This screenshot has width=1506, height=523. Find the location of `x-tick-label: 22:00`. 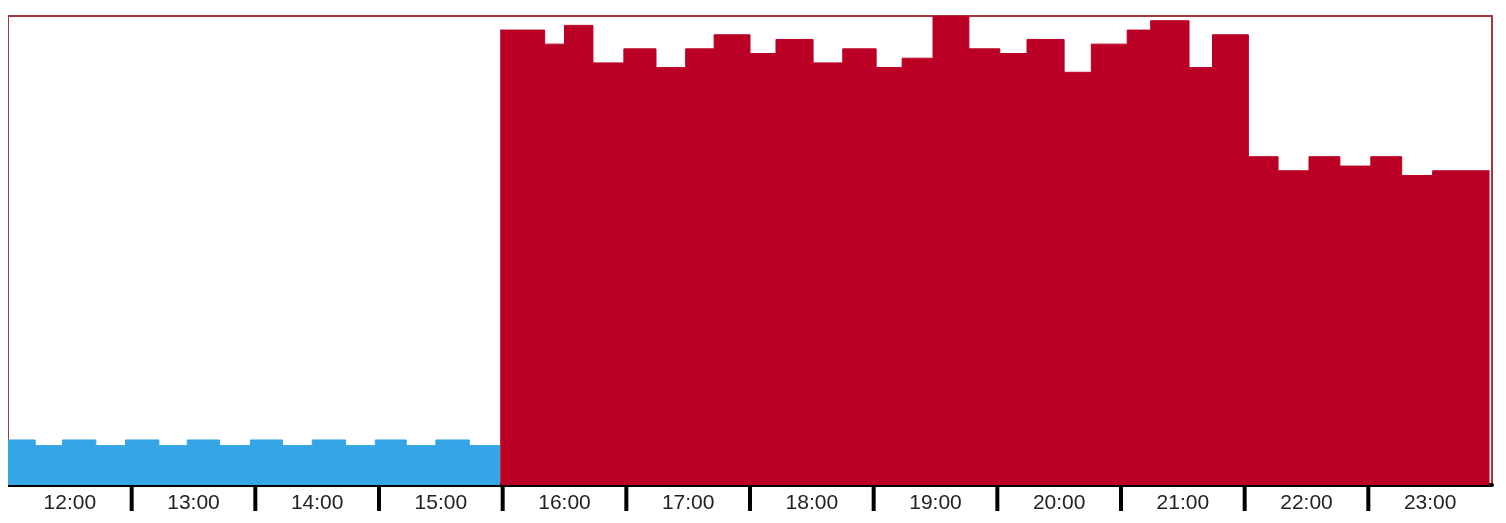

x-tick-label: 22:00 is located at coordinates (1306, 501).